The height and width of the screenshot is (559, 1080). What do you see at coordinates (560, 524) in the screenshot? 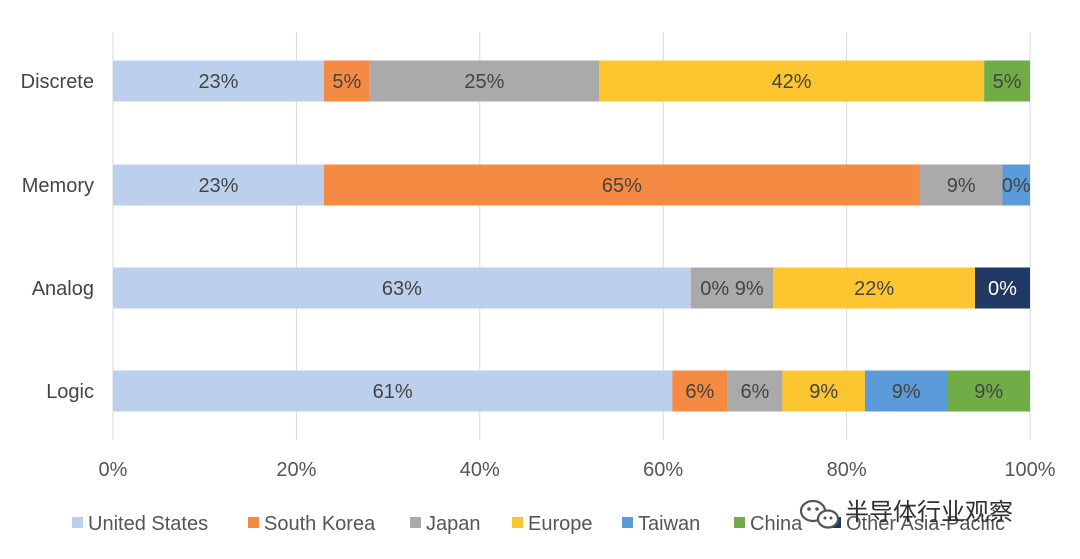
I see `legend-label: Europe` at bounding box center [560, 524].